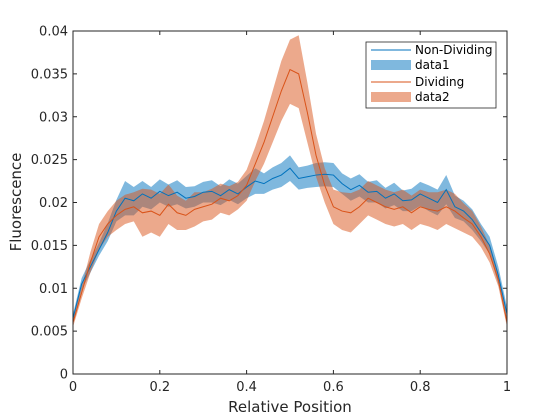 Image resolution: width=560 pixels, height=420 pixels. I want to click on x-tick-label: 0.2, so click(159, 387).